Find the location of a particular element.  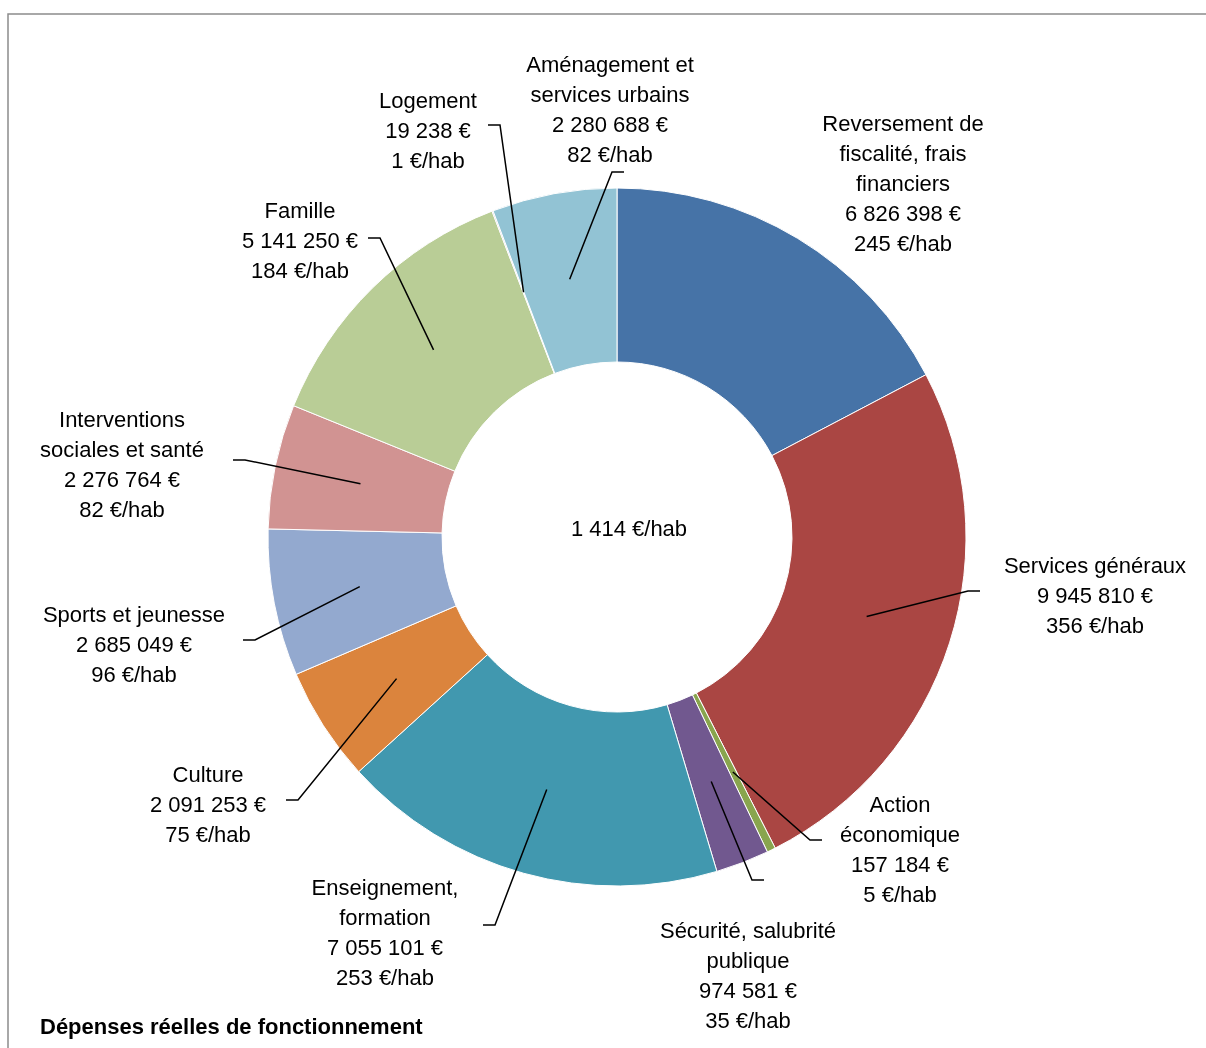

slice-label: Interventions sociales et santé is located at coordinates (122, 434).